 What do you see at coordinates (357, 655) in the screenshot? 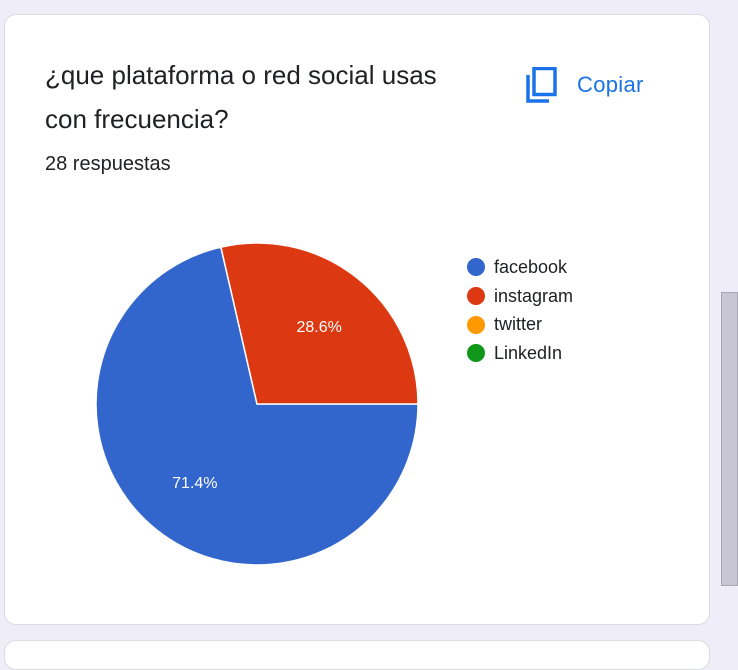
I see `next-card` at bounding box center [357, 655].